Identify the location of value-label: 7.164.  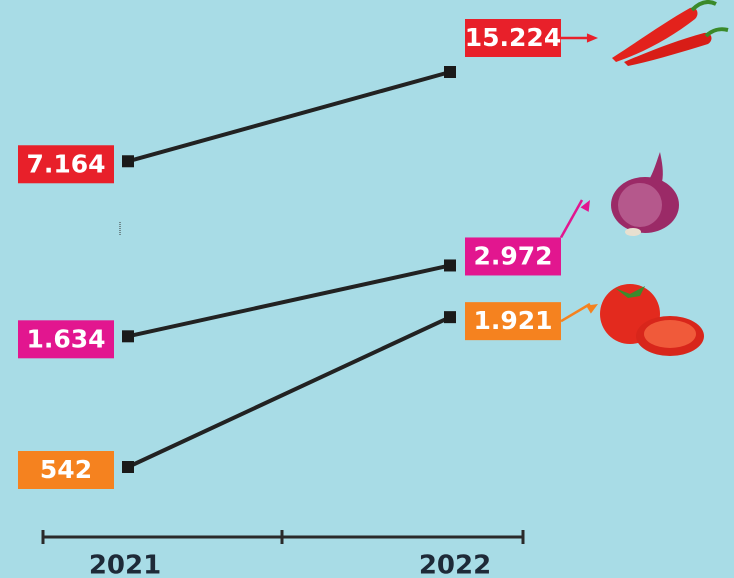
(65, 163).